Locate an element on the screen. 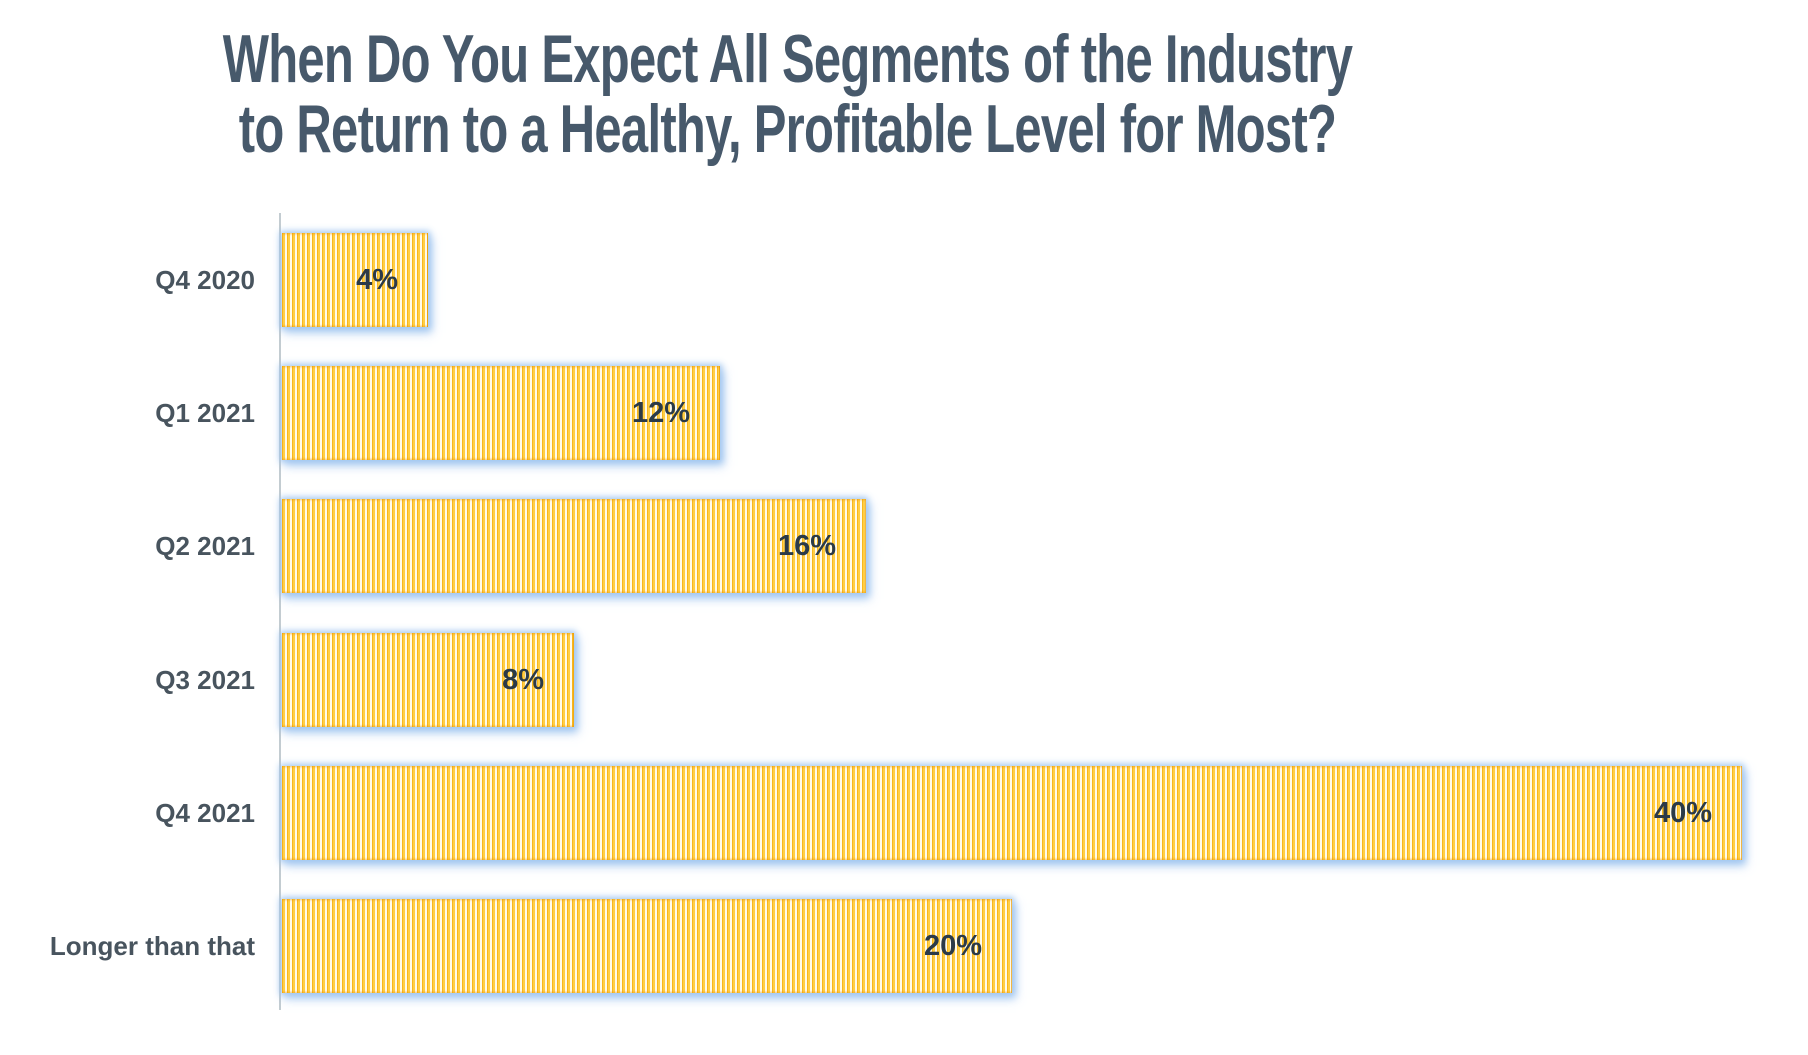 Image resolution: width=1808 pixels, height=1055 pixels. bar: 4% is located at coordinates (355, 280).